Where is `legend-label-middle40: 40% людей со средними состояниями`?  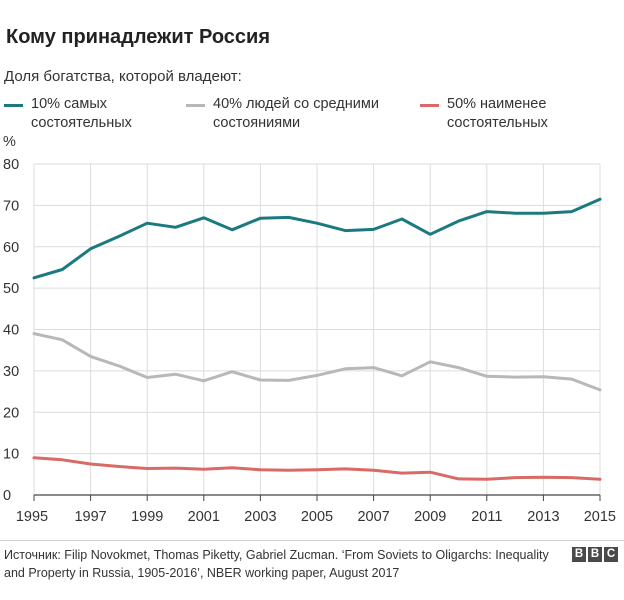
legend-label-middle40: 40% людей со средними состояниями is located at coordinates (296, 113).